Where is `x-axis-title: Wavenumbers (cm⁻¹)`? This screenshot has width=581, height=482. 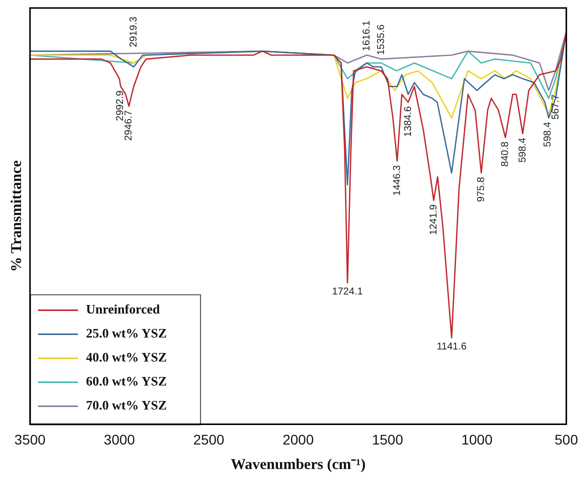 x-axis-title: Wavenumbers (cm⁻¹) is located at coordinates (298, 464).